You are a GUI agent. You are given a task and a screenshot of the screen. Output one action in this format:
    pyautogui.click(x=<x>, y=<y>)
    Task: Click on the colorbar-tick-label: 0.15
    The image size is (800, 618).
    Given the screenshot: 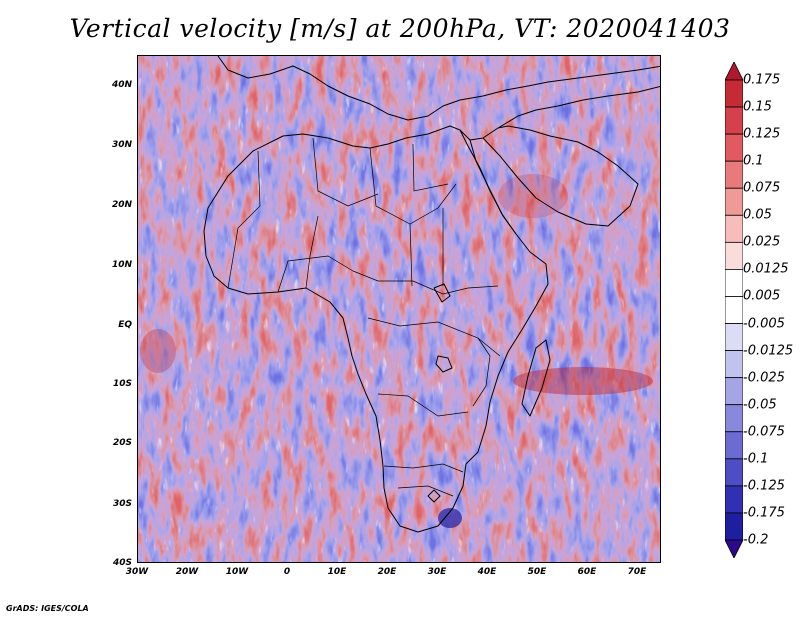 What is the action you would take?
    pyautogui.click(x=757, y=107)
    